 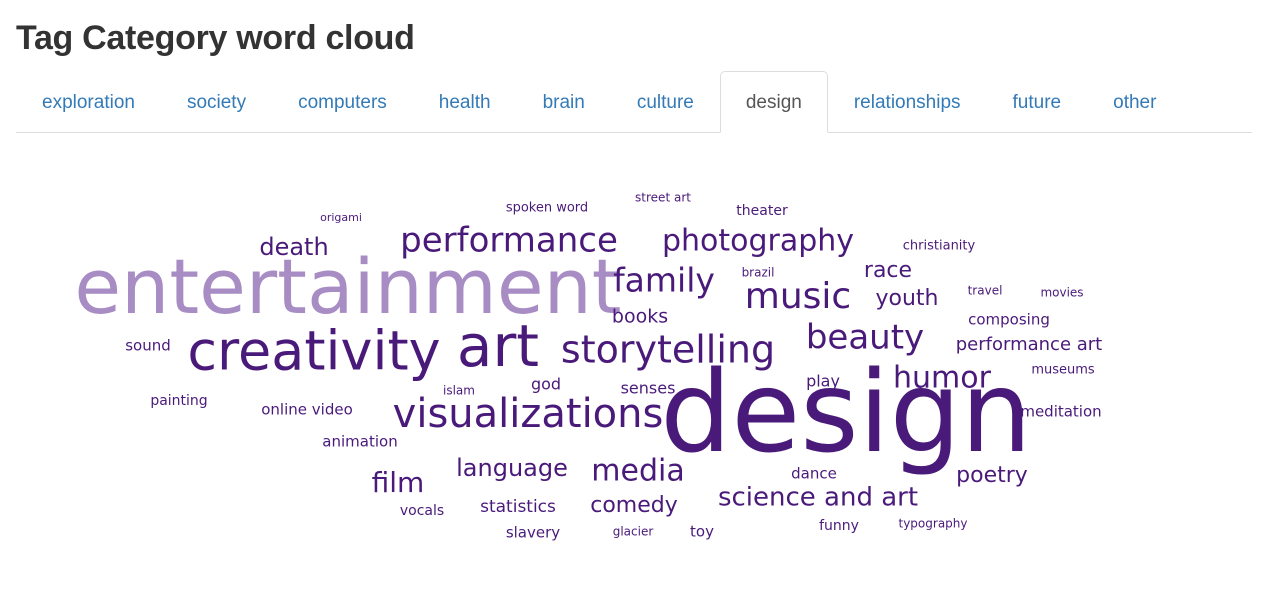 I want to click on word-composing: composing, so click(x=1009, y=320).